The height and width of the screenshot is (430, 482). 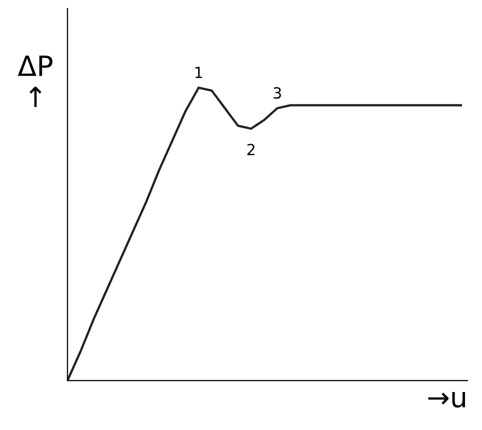 I want to click on x-axis-title: →u, so click(x=447, y=400).